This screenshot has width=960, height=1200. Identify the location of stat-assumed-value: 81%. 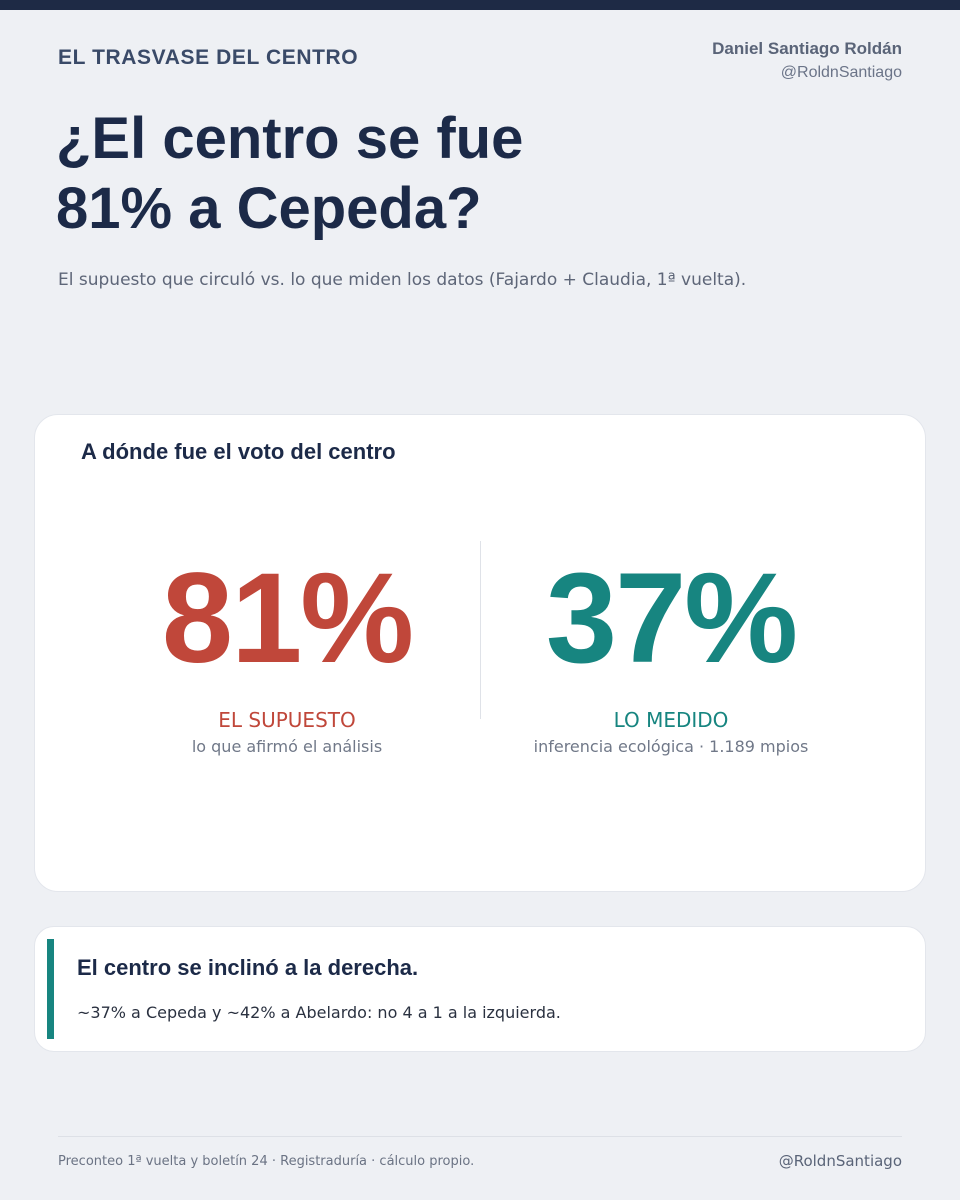
(287, 618).